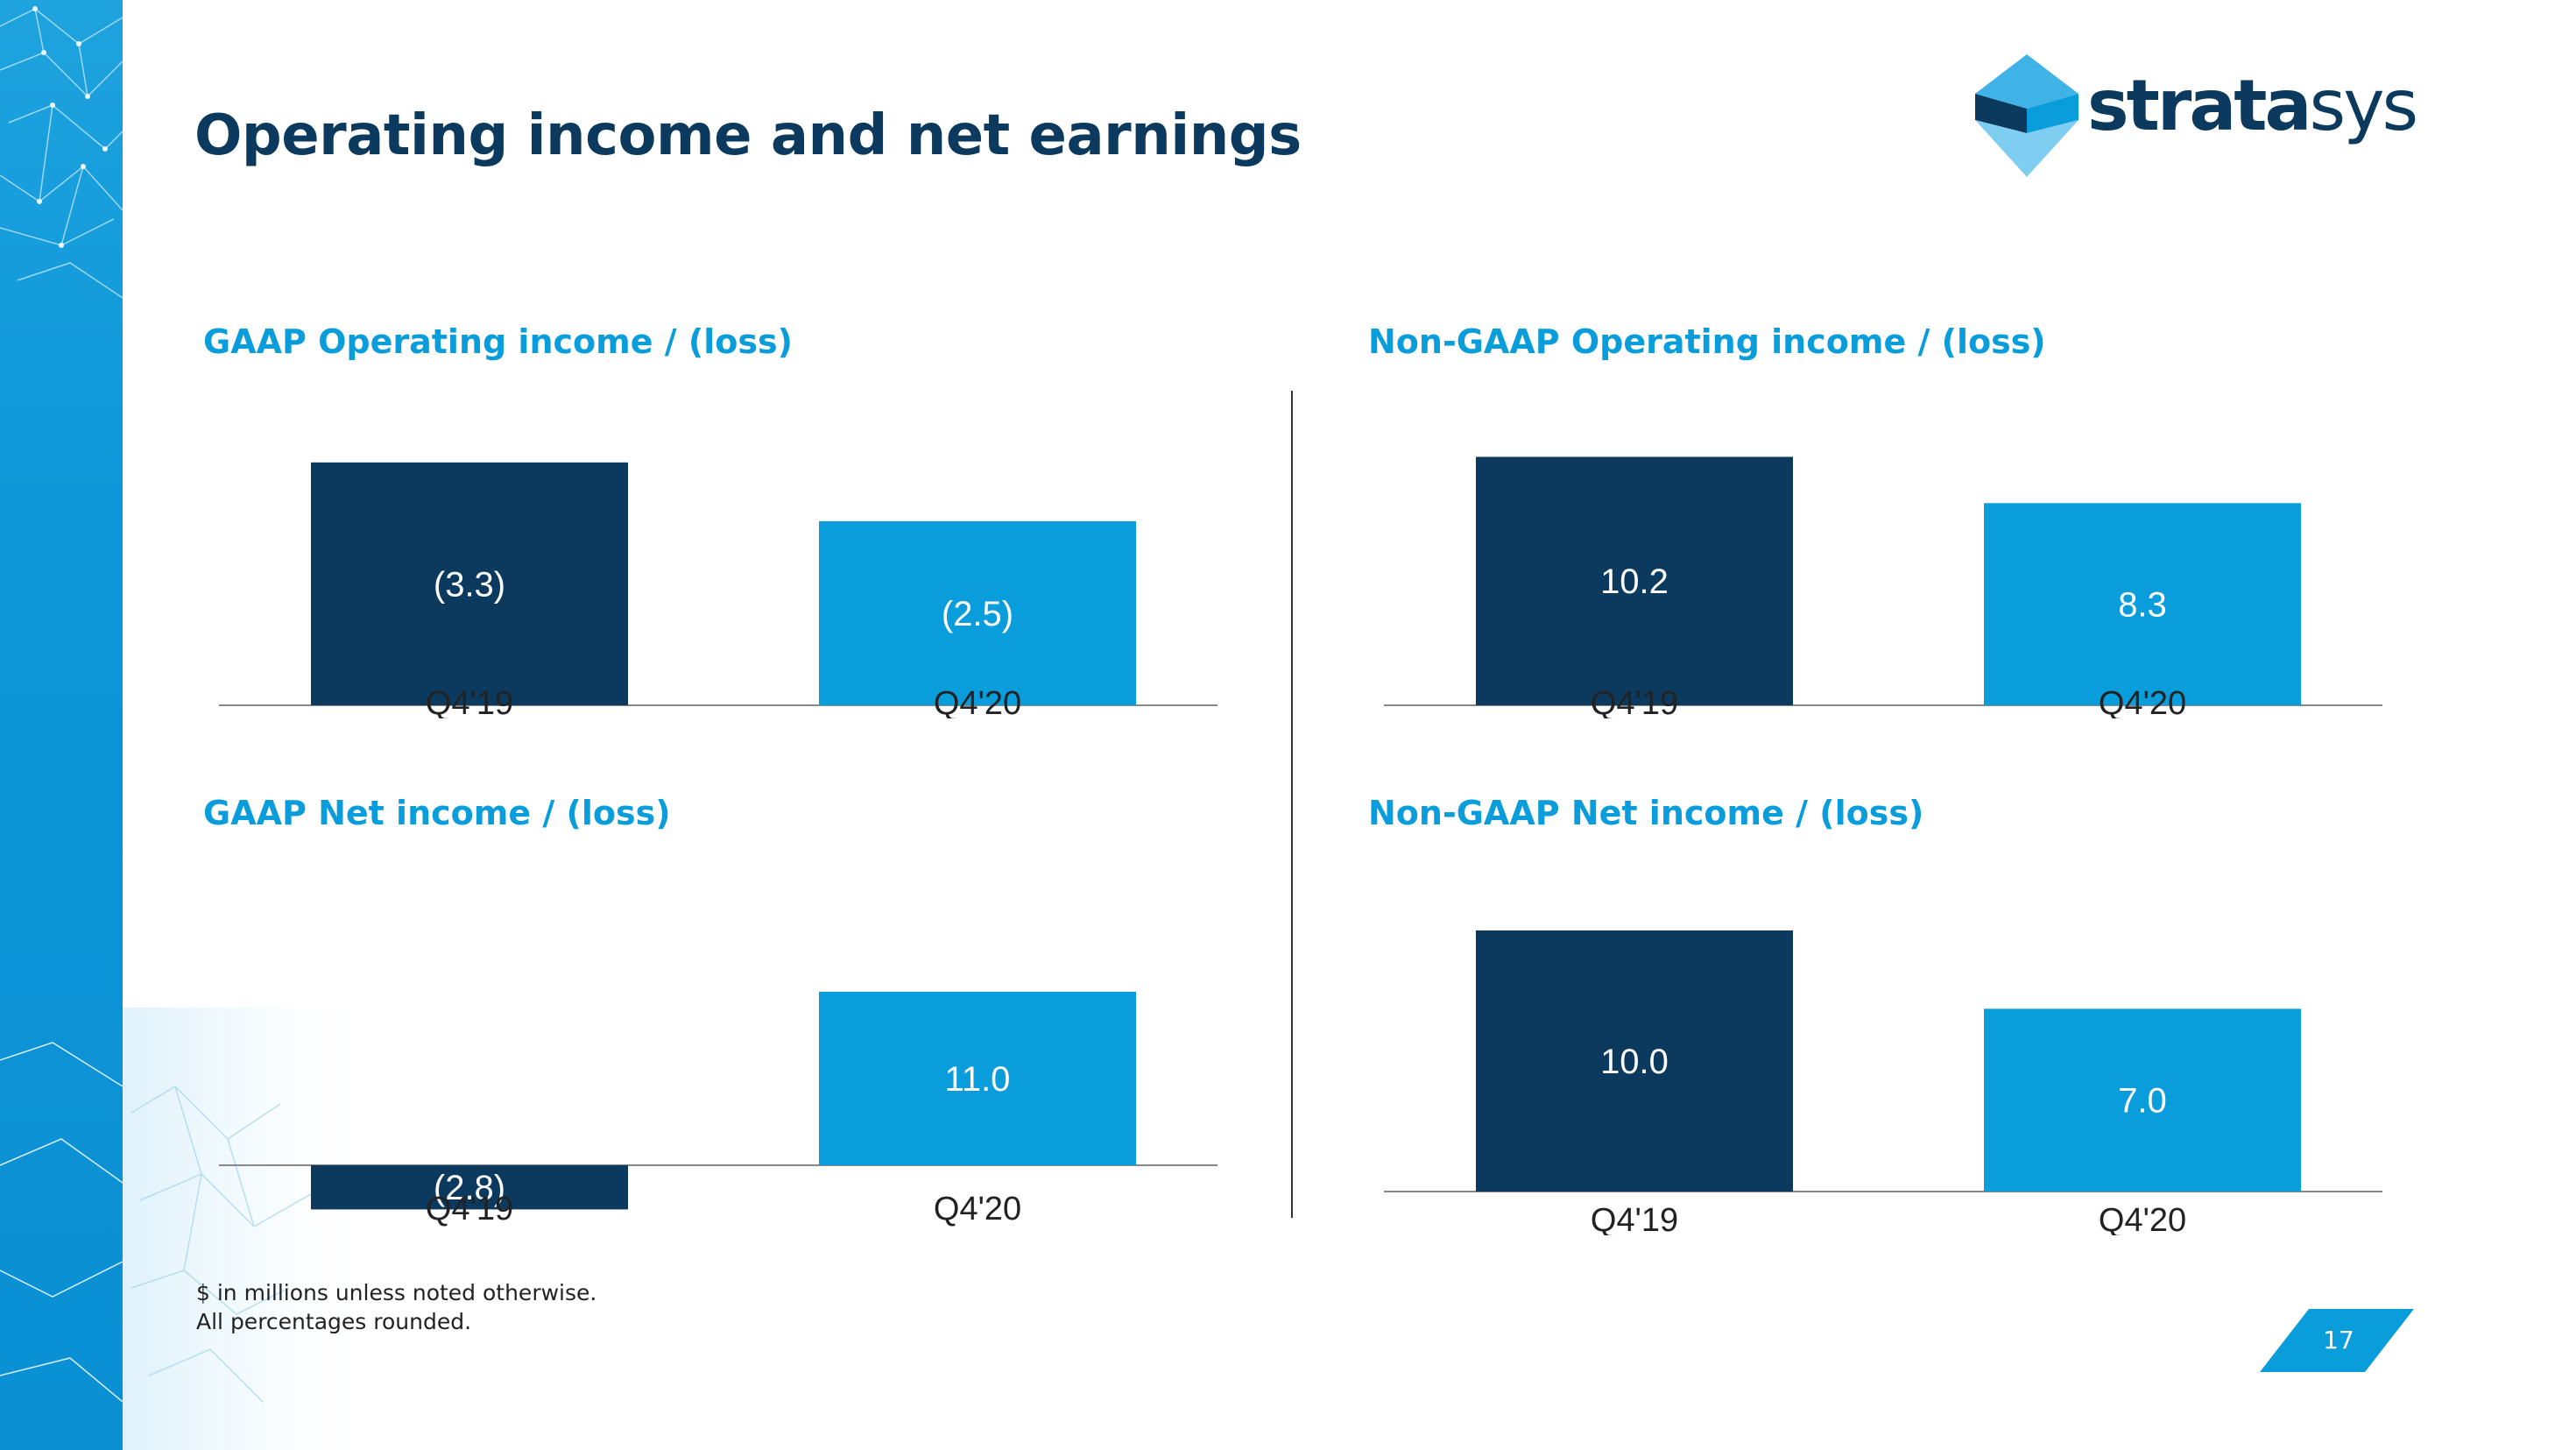  Describe the element at coordinates (61, 725) in the screenshot. I see `decorative-network-band` at that location.